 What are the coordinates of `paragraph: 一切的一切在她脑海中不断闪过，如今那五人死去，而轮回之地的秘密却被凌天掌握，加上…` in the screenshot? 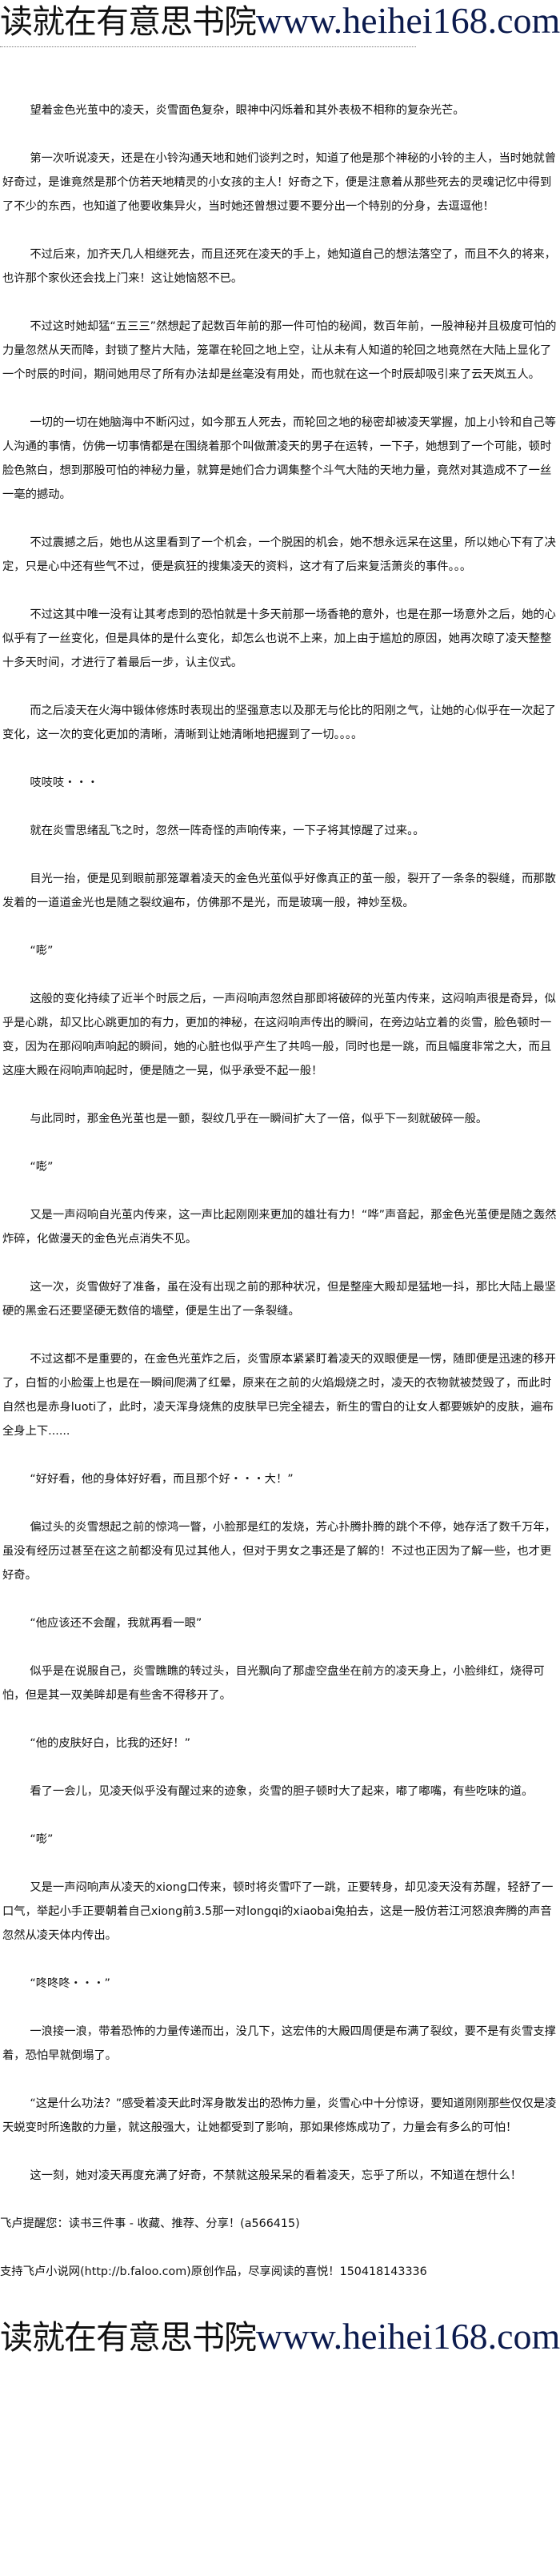 It's located at (279, 459).